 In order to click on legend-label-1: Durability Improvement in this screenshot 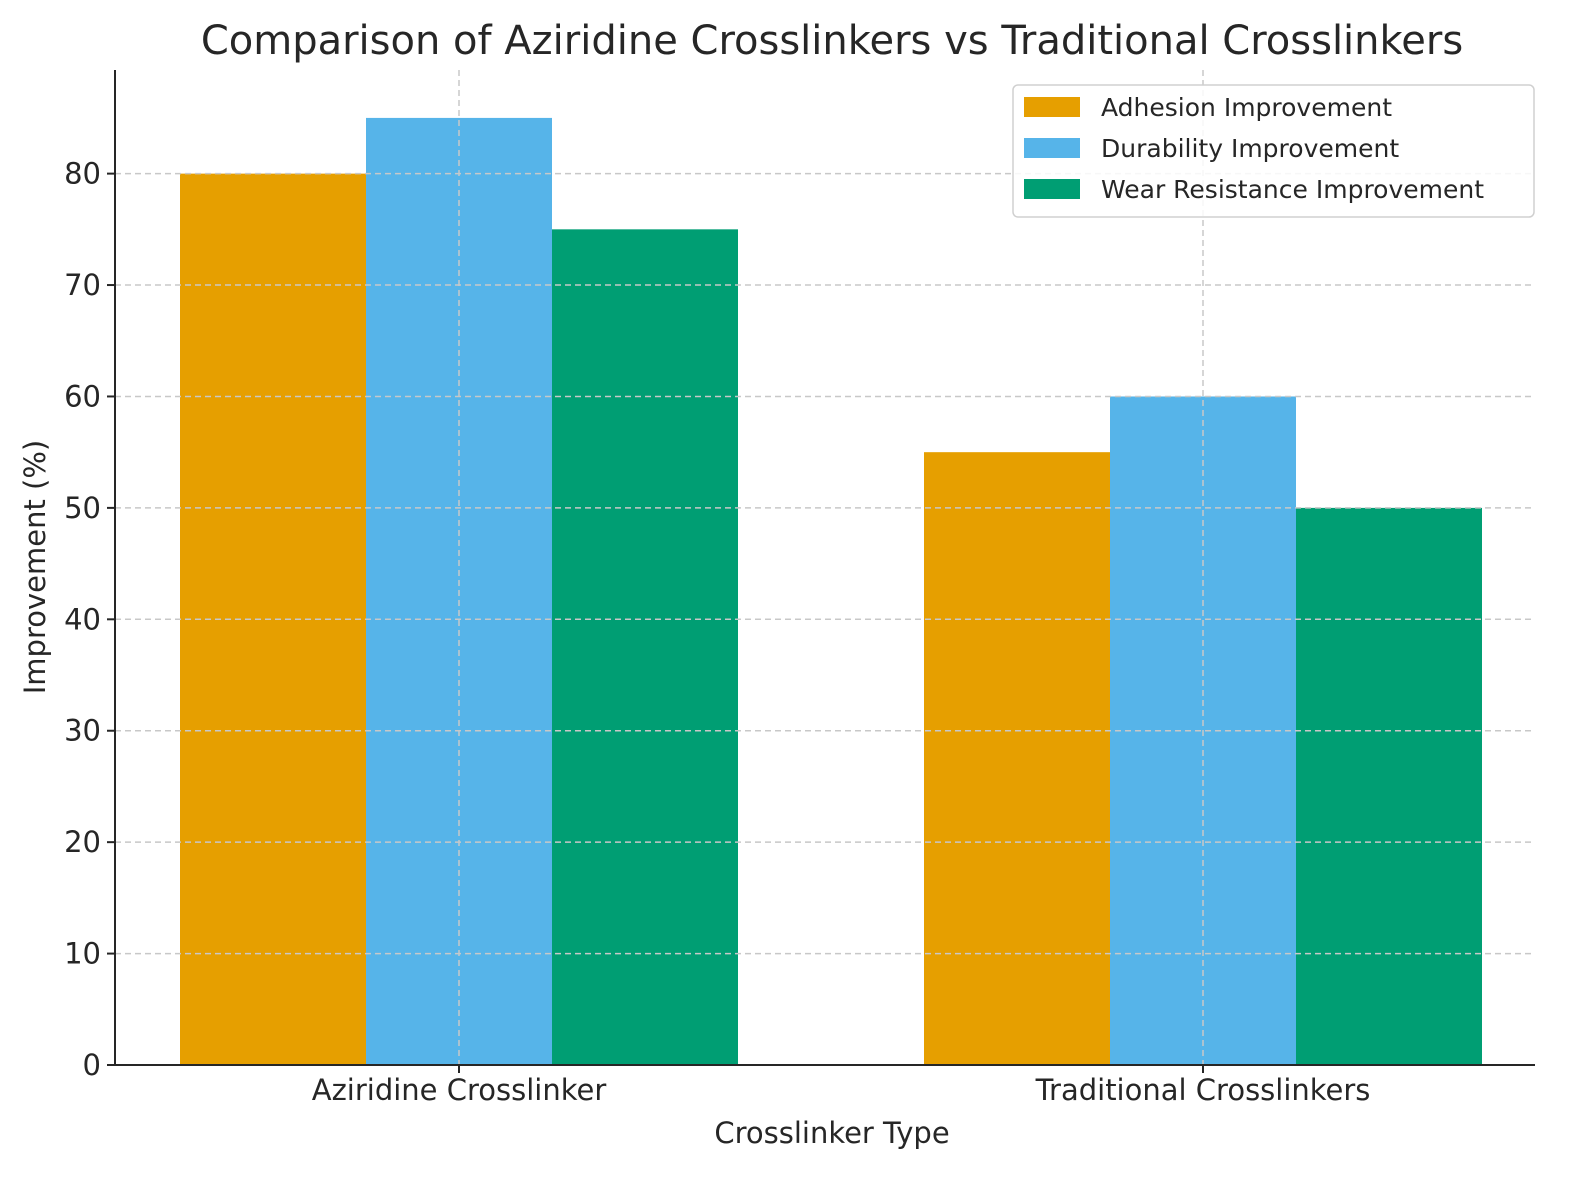, I will do `click(1250, 148)`.